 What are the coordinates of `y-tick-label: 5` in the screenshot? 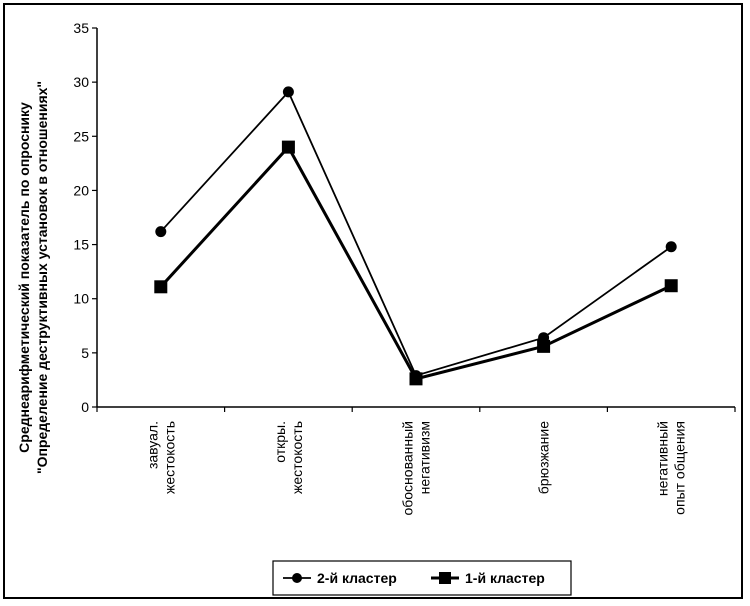 It's located at (85, 353).